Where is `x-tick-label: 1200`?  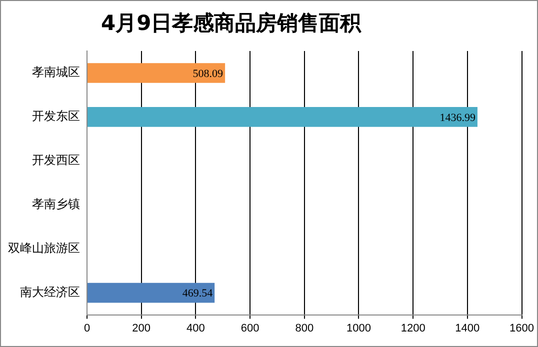 x-tick-label: 1200 is located at coordinates (413, 328).